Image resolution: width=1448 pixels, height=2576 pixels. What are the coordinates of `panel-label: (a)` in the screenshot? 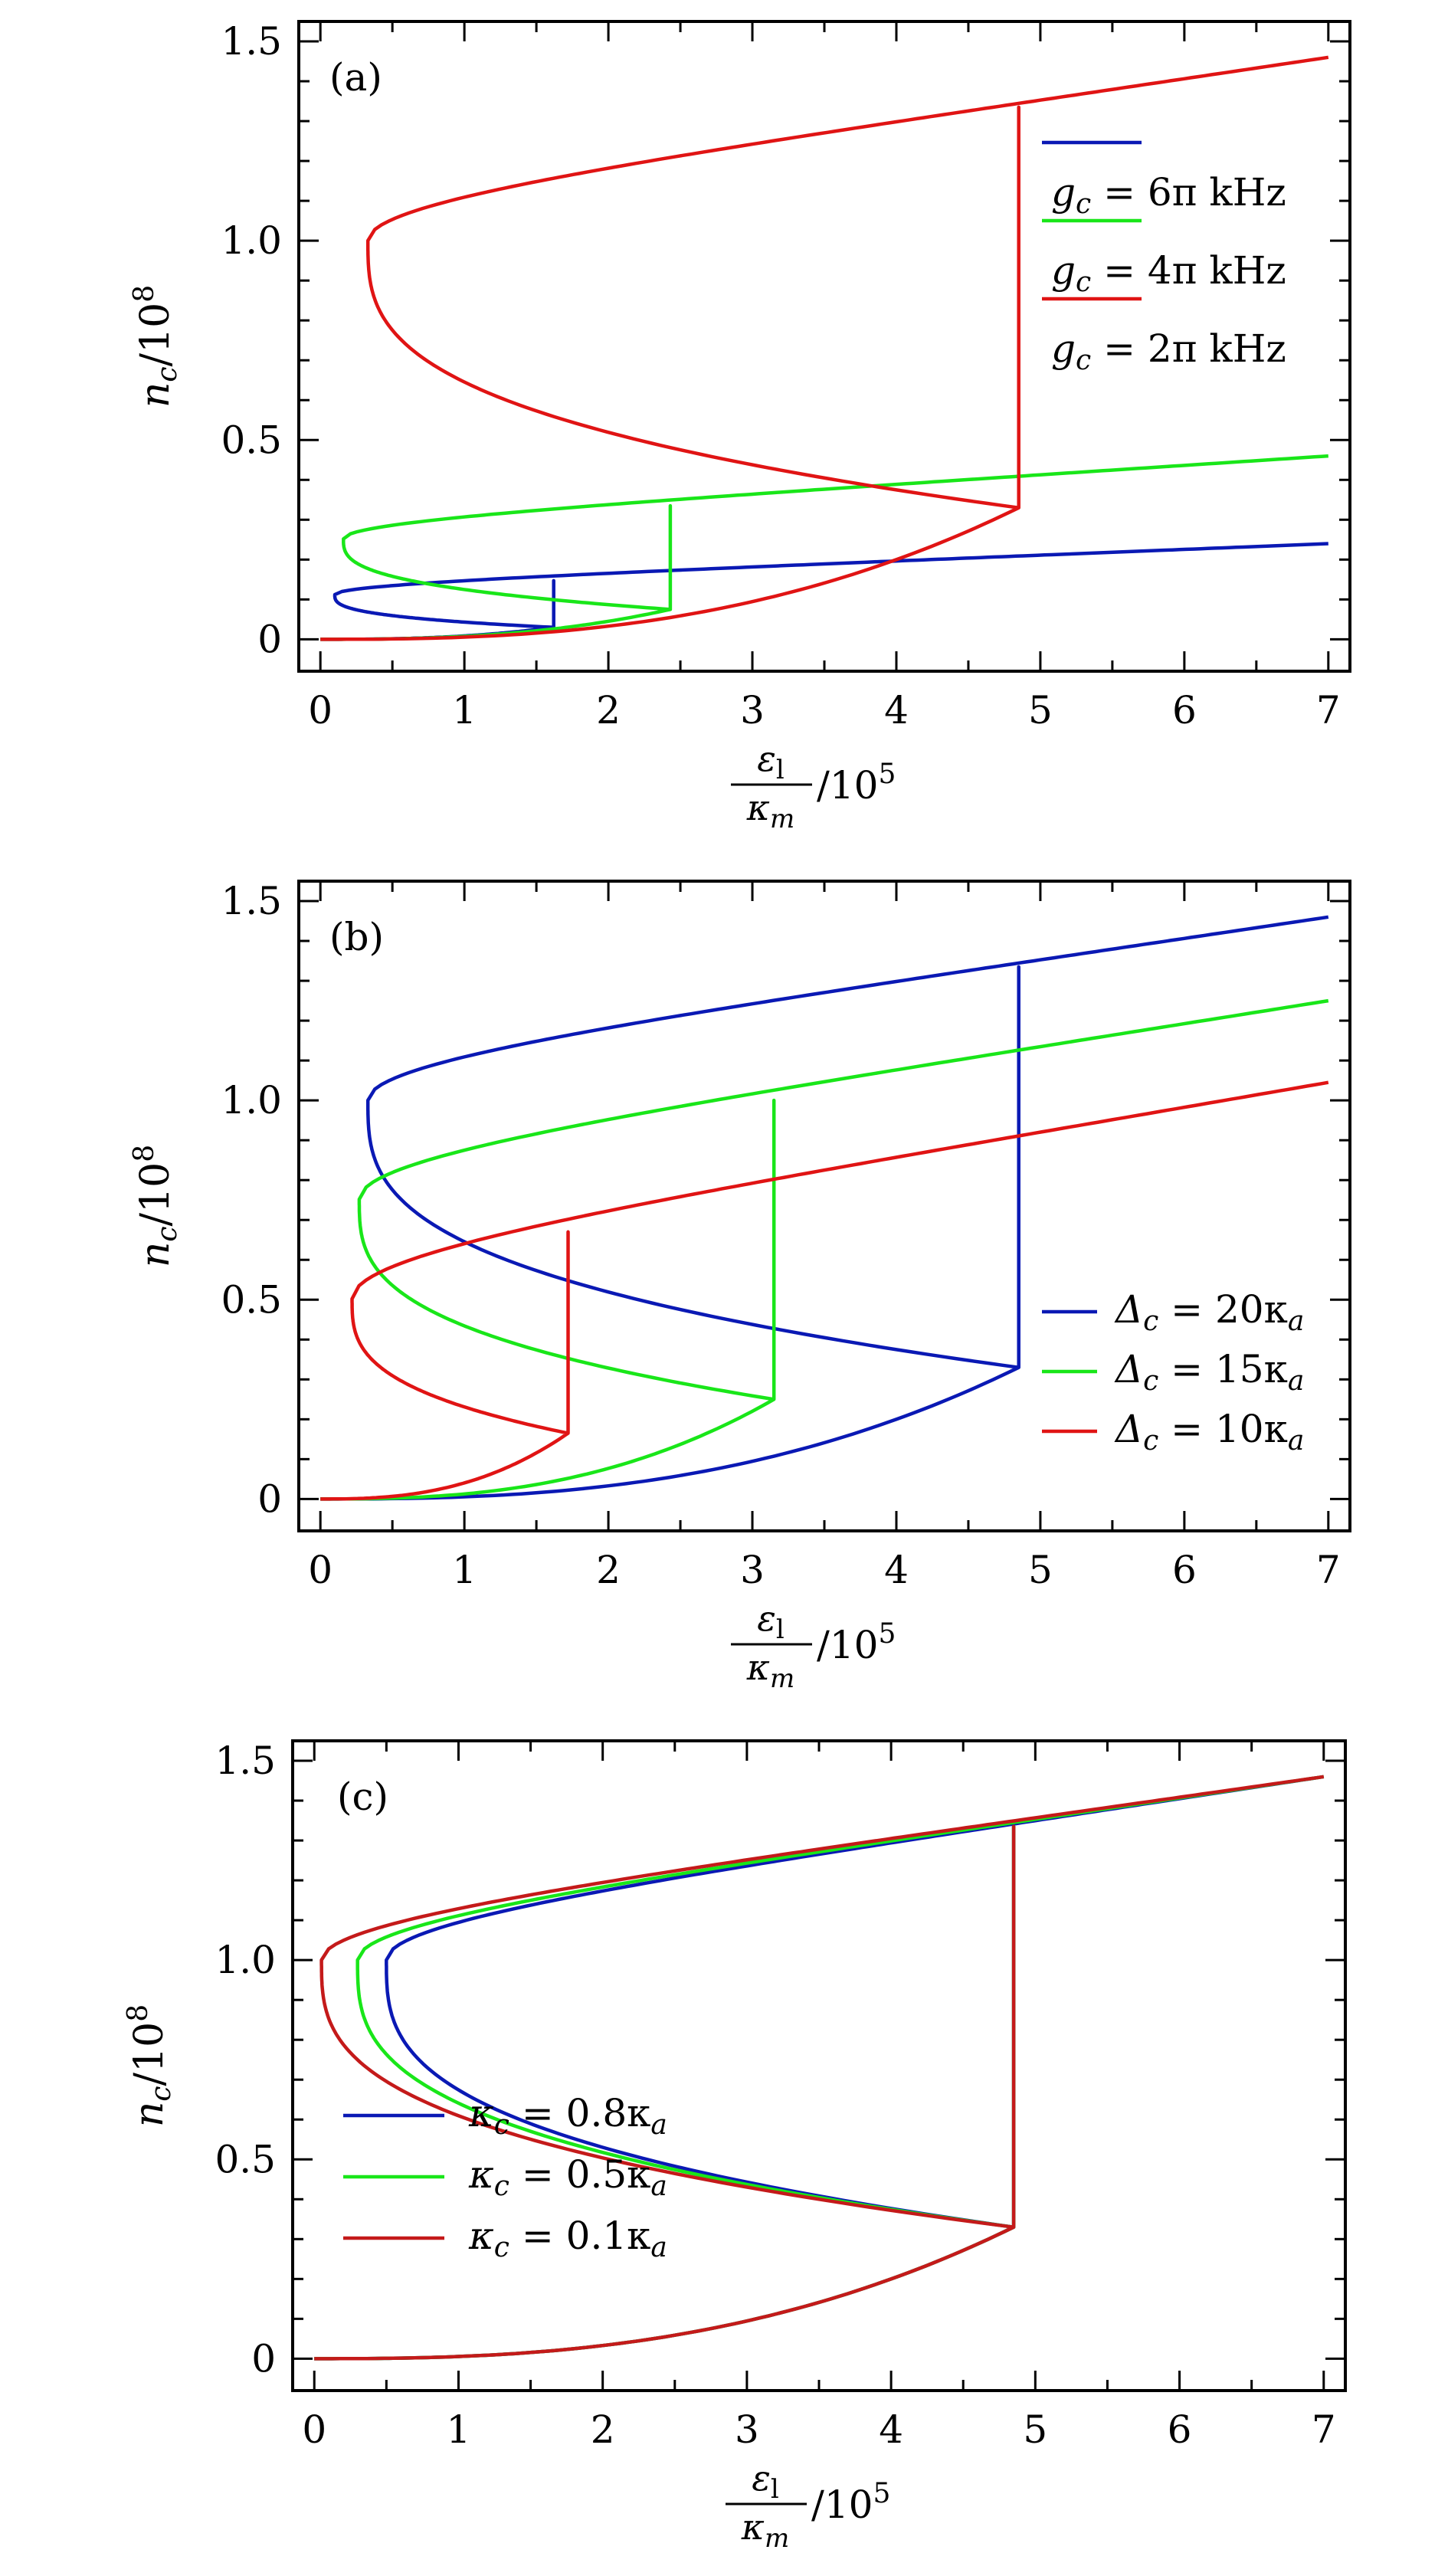 It's located at (355, 77).